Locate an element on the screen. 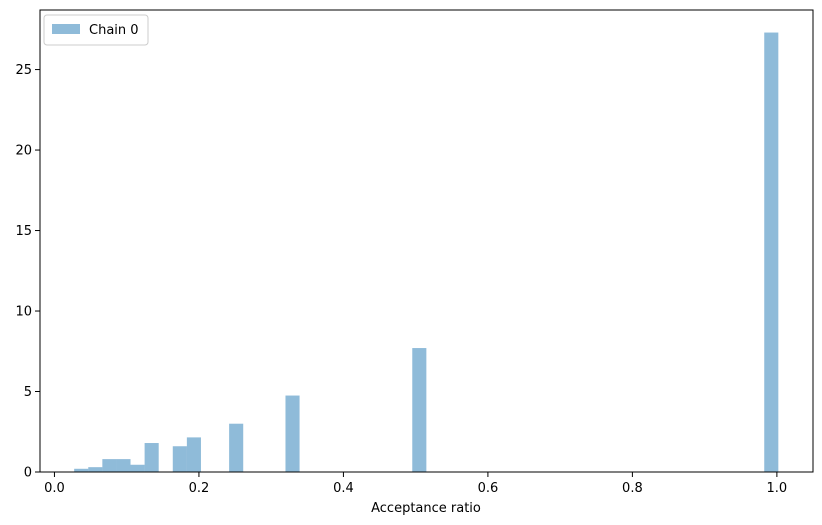 This screenshot has width=822, height=525. x-tick-label: 0.4 is located at coordinates (343, 488).